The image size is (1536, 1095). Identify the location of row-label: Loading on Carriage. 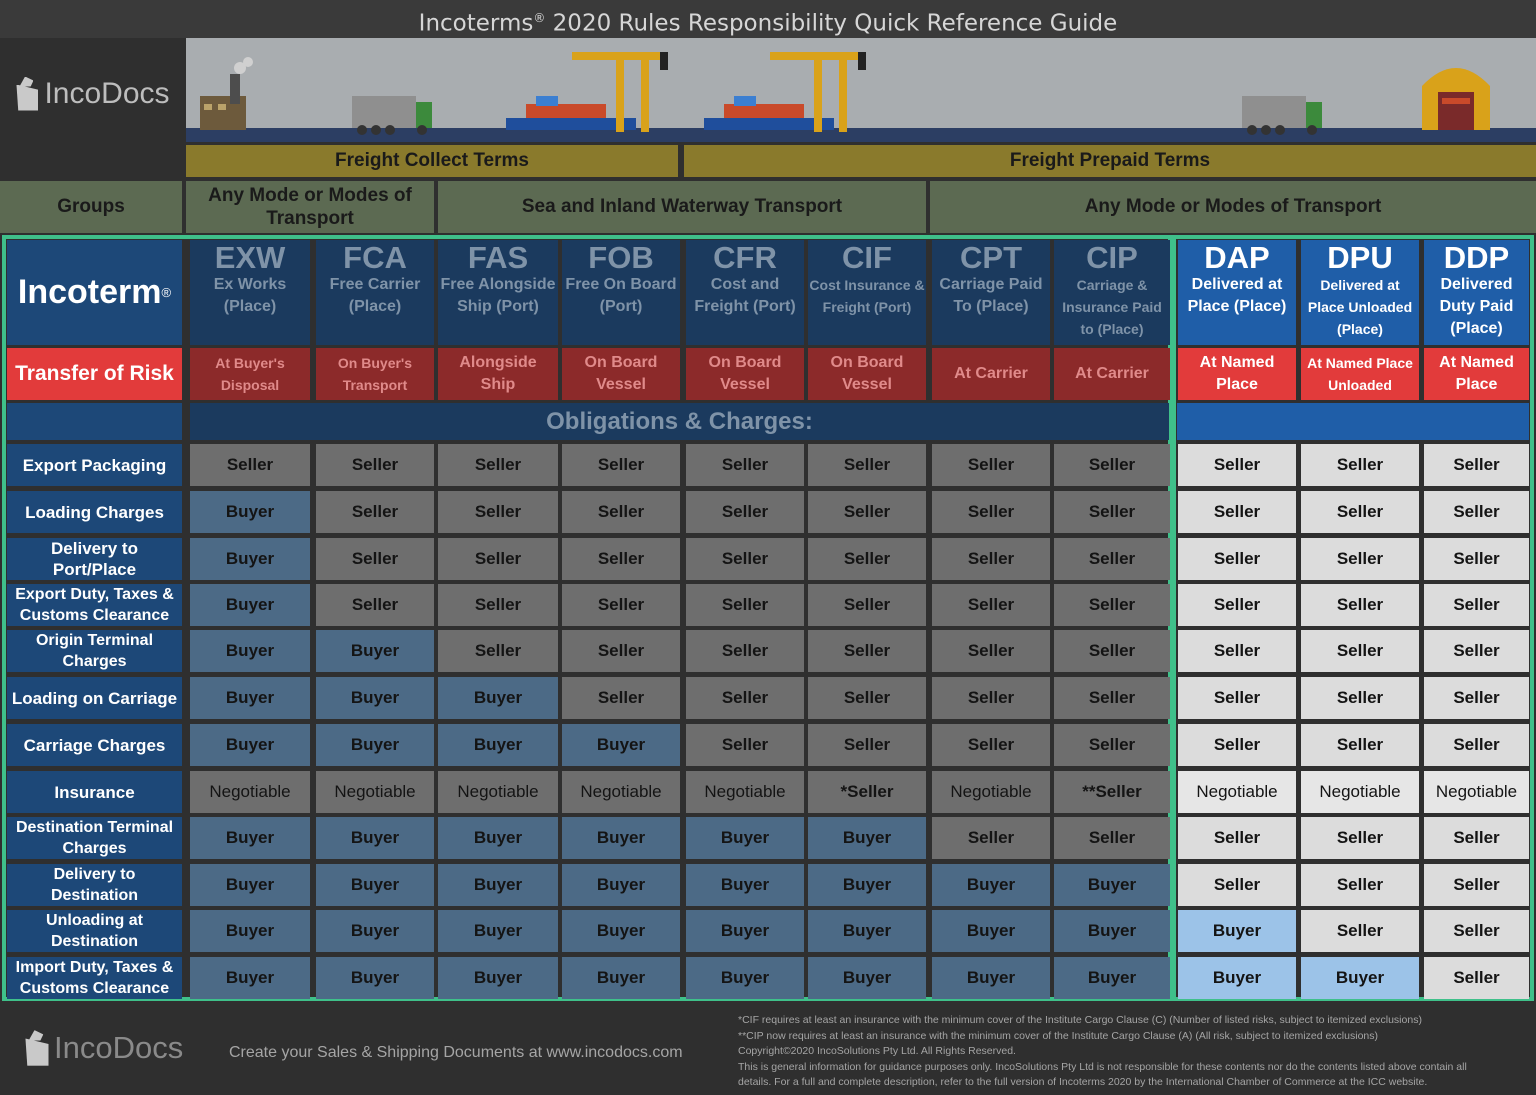
(94, 698).